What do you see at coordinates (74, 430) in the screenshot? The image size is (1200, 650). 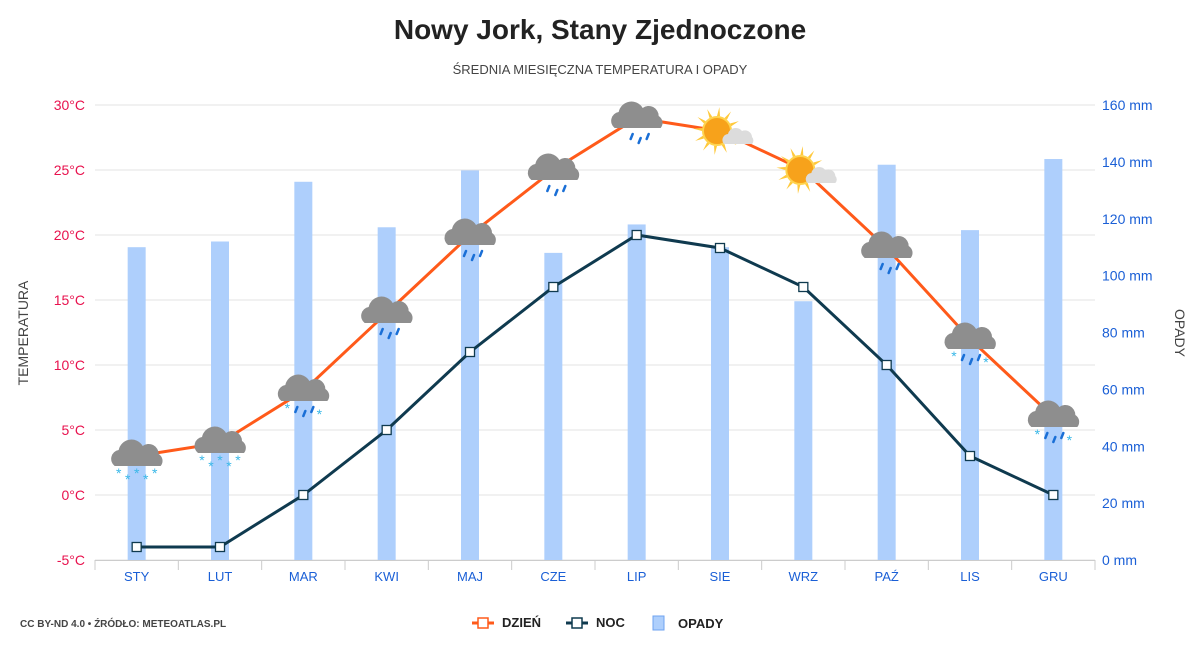 I see `y-tick-left: 5°C` at bounding box center [74, 430].